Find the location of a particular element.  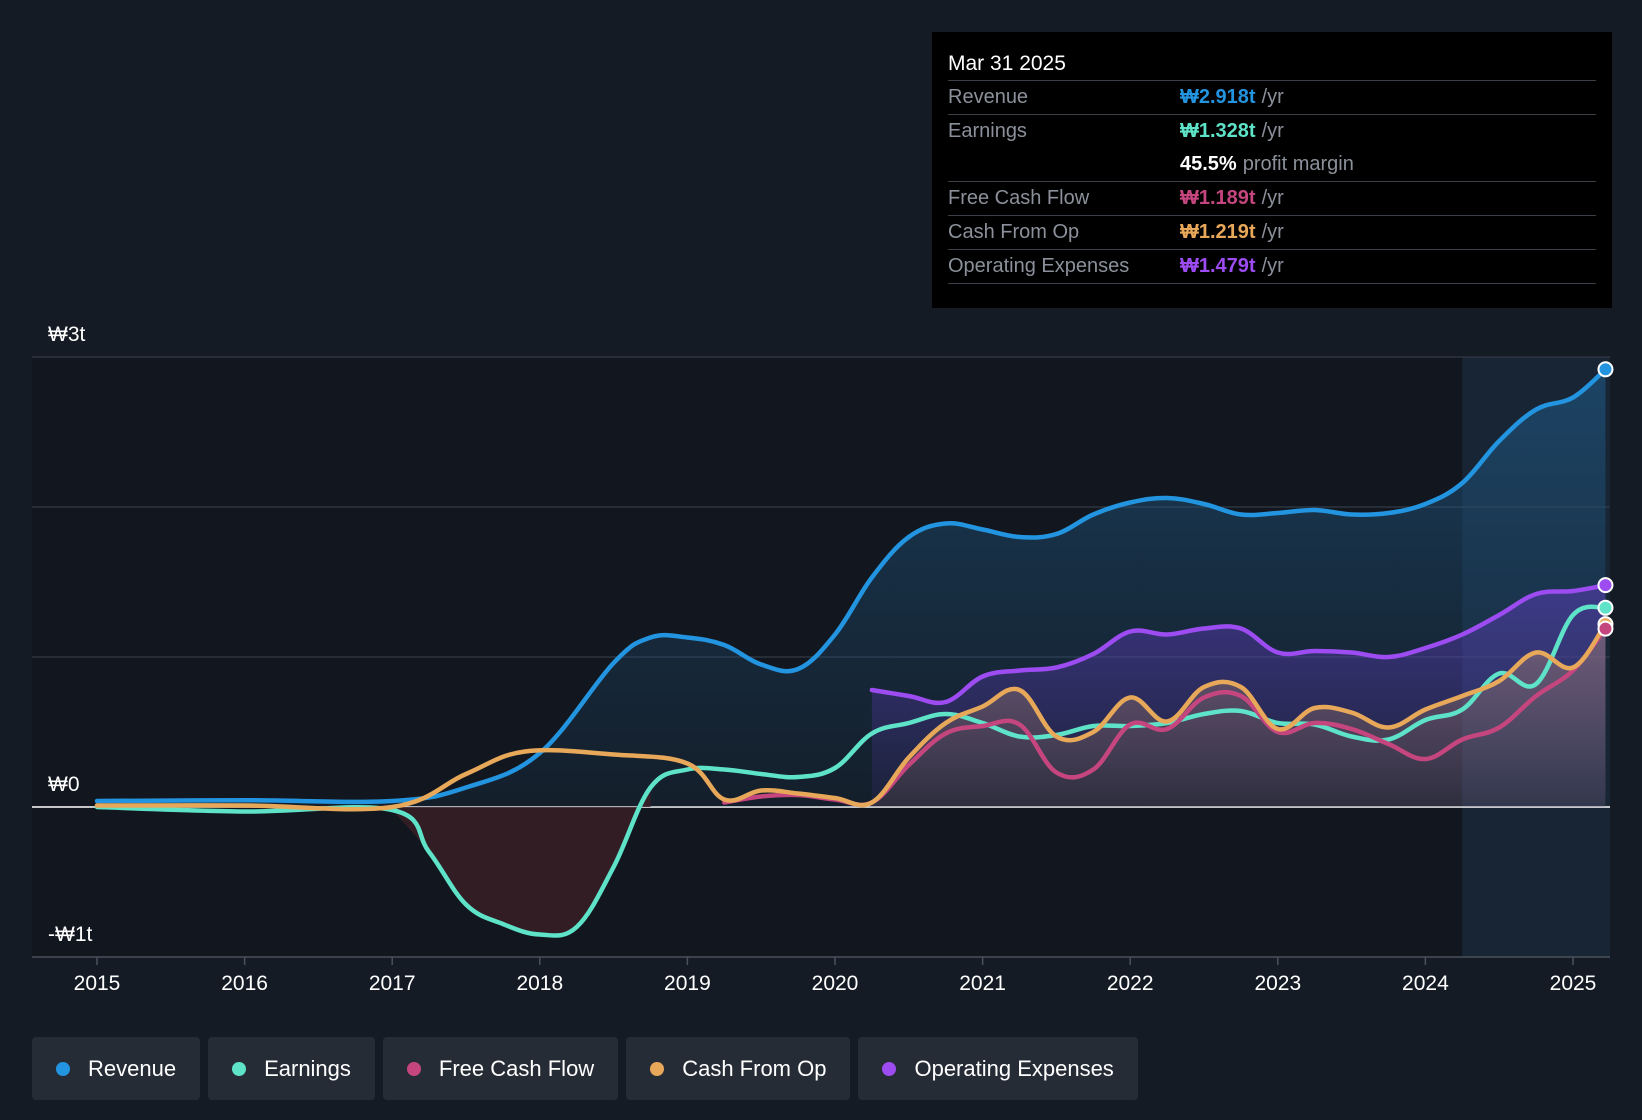

y-tick-label: ₩0 is located at coordinates (64, 784).